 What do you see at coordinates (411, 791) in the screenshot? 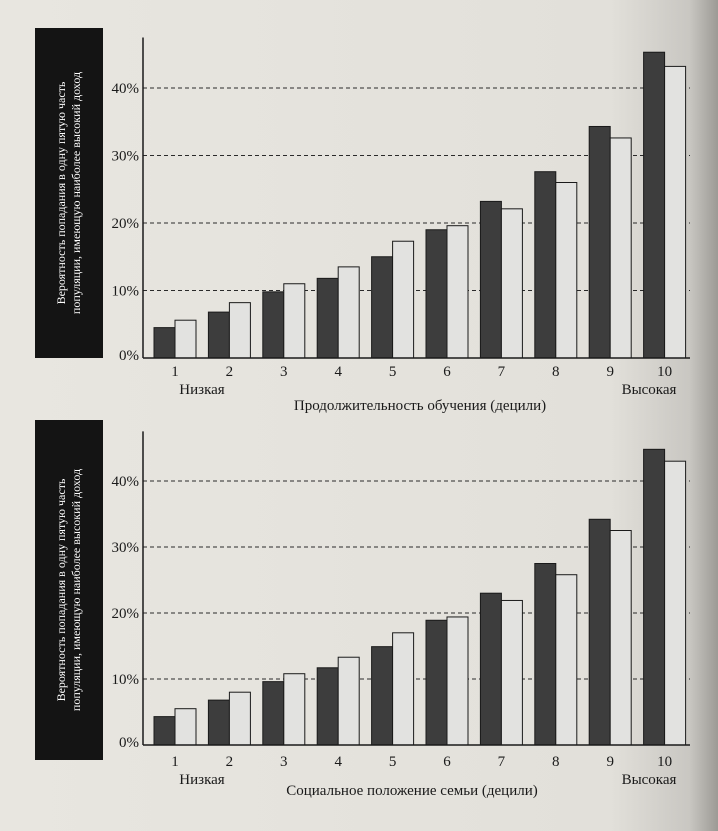
I see `x-axis-title: Социальное положение семьи (децили)` at bounding box center [411, 791].